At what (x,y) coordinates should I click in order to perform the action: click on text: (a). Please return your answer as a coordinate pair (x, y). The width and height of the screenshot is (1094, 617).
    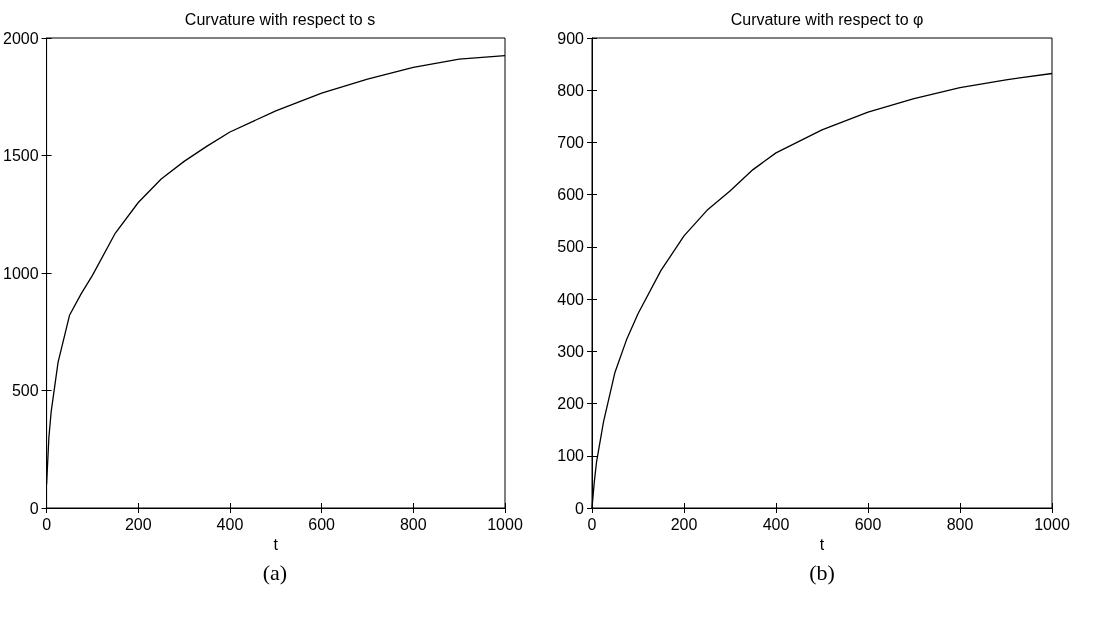
    Looking at the image, I should click on (275, 573).